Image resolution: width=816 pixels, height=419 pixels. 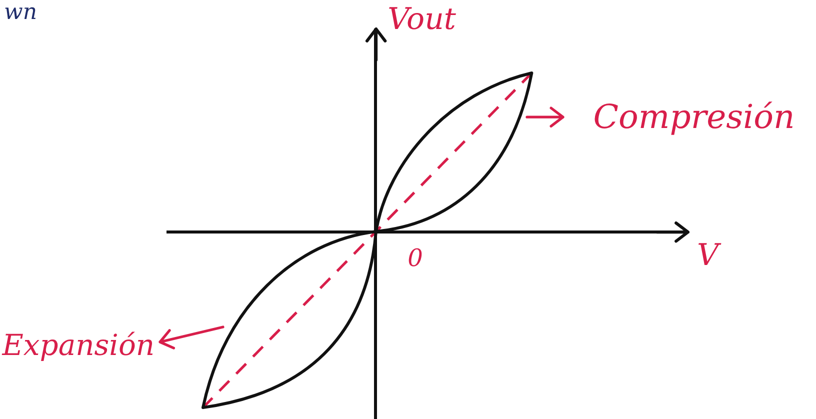 I want to click on annotation: Compresión, so click(x=694, y=117).